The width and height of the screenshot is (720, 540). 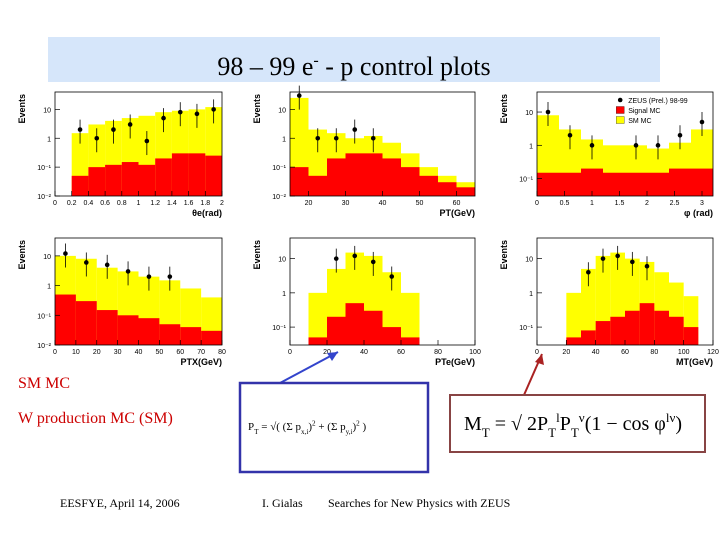 What do you see at coordinates (97, 352) in the screenshot?
I see `x-tick-label: 20` at bounding box center [97, 352].